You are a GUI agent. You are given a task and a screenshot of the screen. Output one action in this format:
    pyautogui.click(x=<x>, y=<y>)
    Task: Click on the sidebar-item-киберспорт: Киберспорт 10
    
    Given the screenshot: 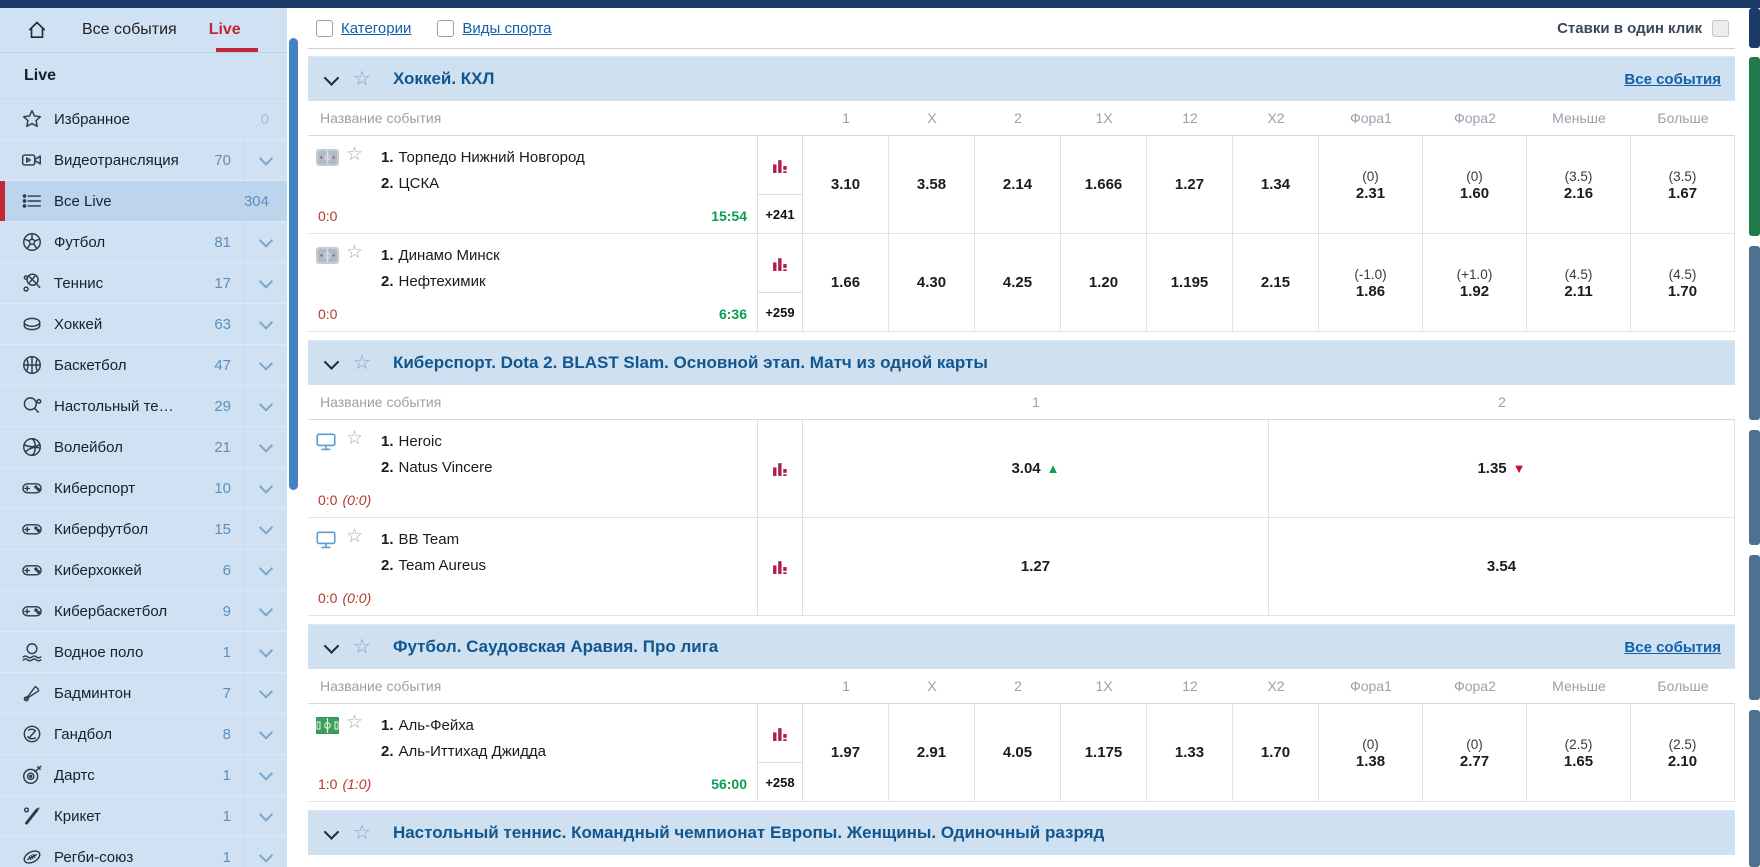 What is the action you would take?
    pyautogui.click(x=143, y=488)
    